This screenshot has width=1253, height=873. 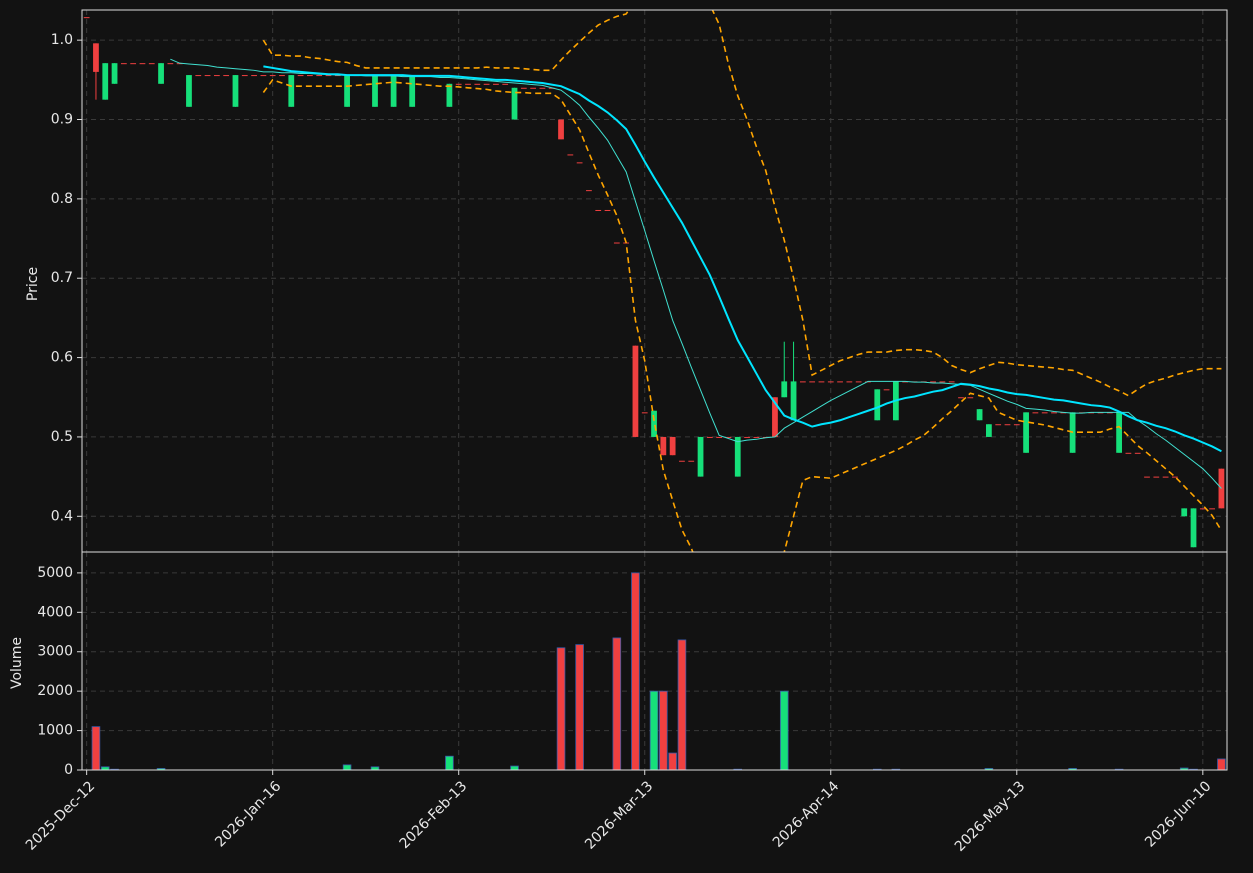 What do you see at coordinates (55, 652) in the screenshot?
I see `volume-tick-label: 3000` at bounding box center [55, 652].